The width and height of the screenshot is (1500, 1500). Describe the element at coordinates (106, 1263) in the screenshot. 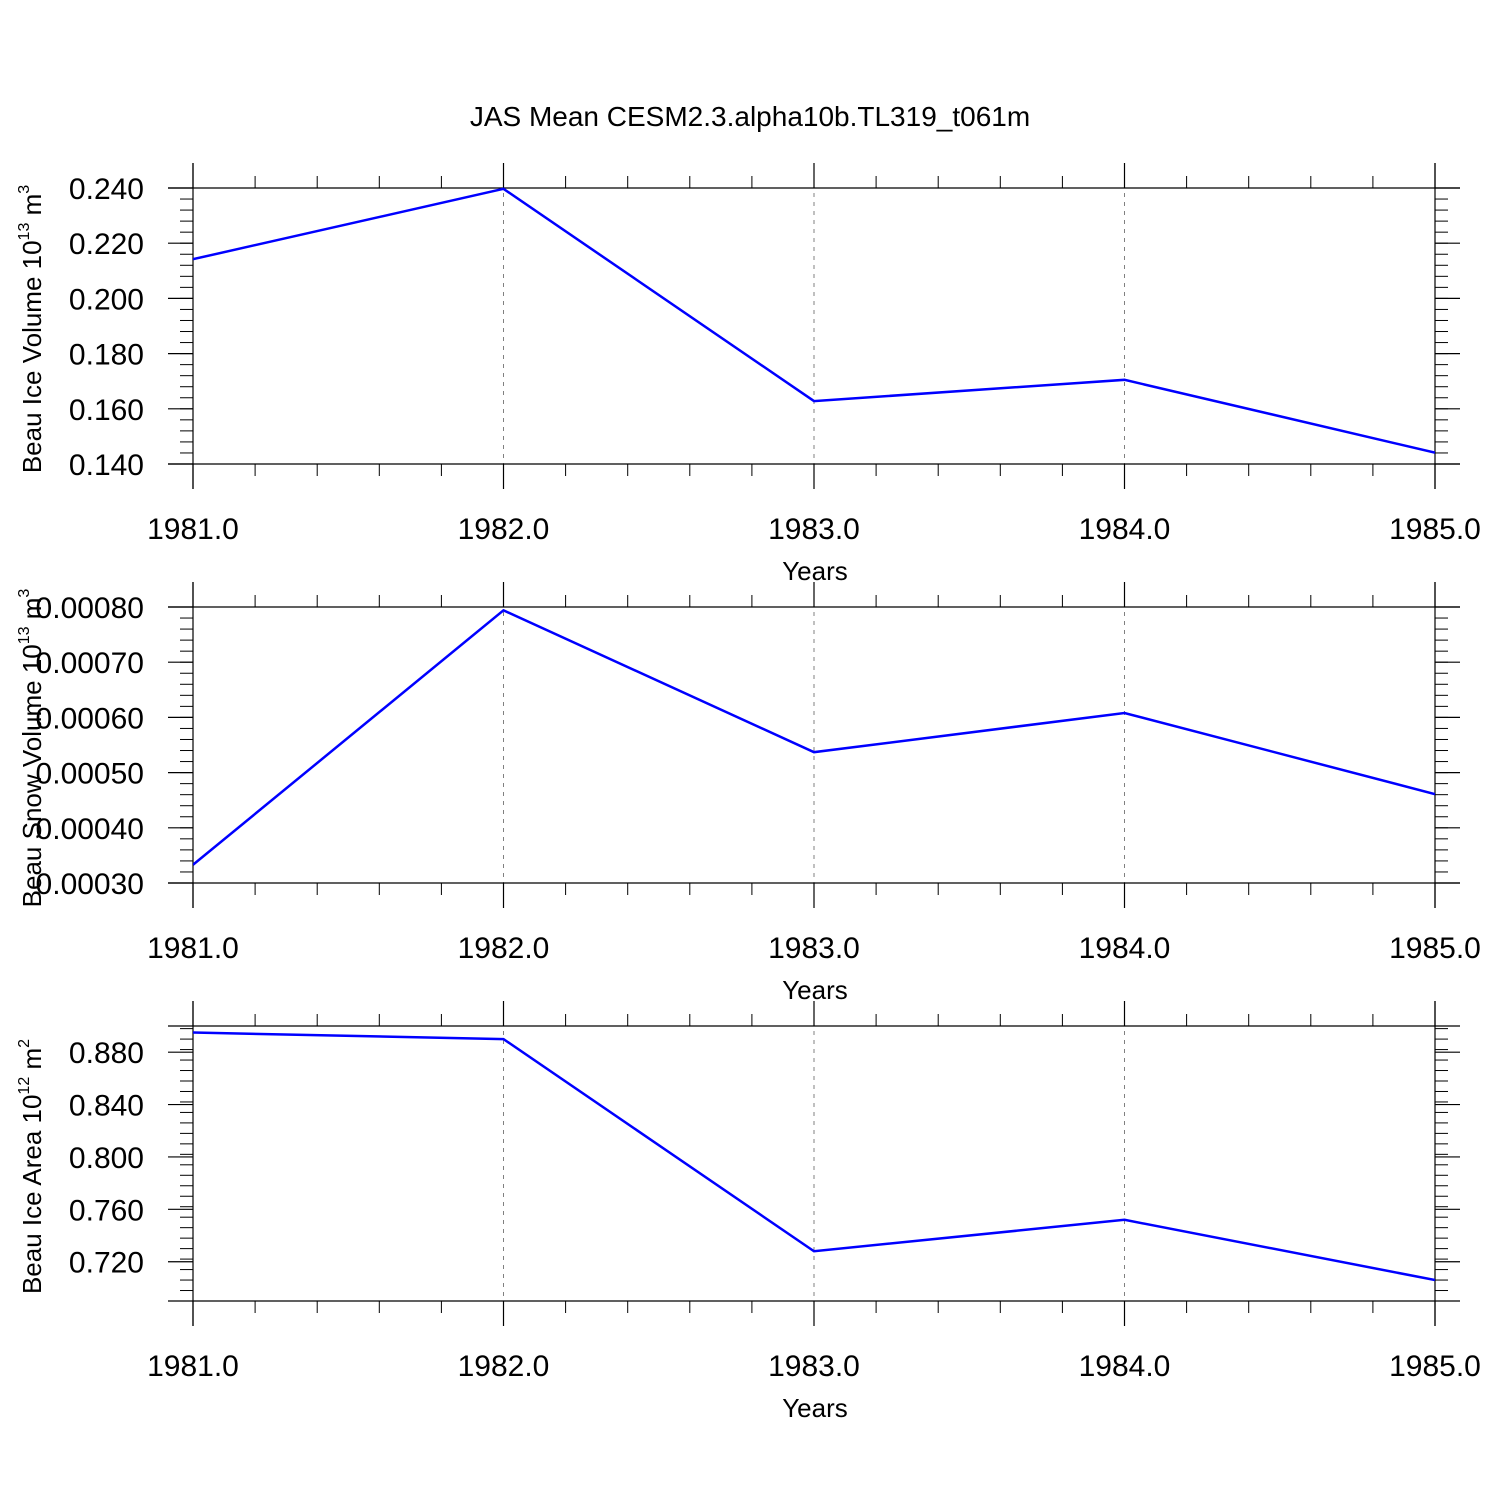

I see `y-tick-label: 0.720` at that location.